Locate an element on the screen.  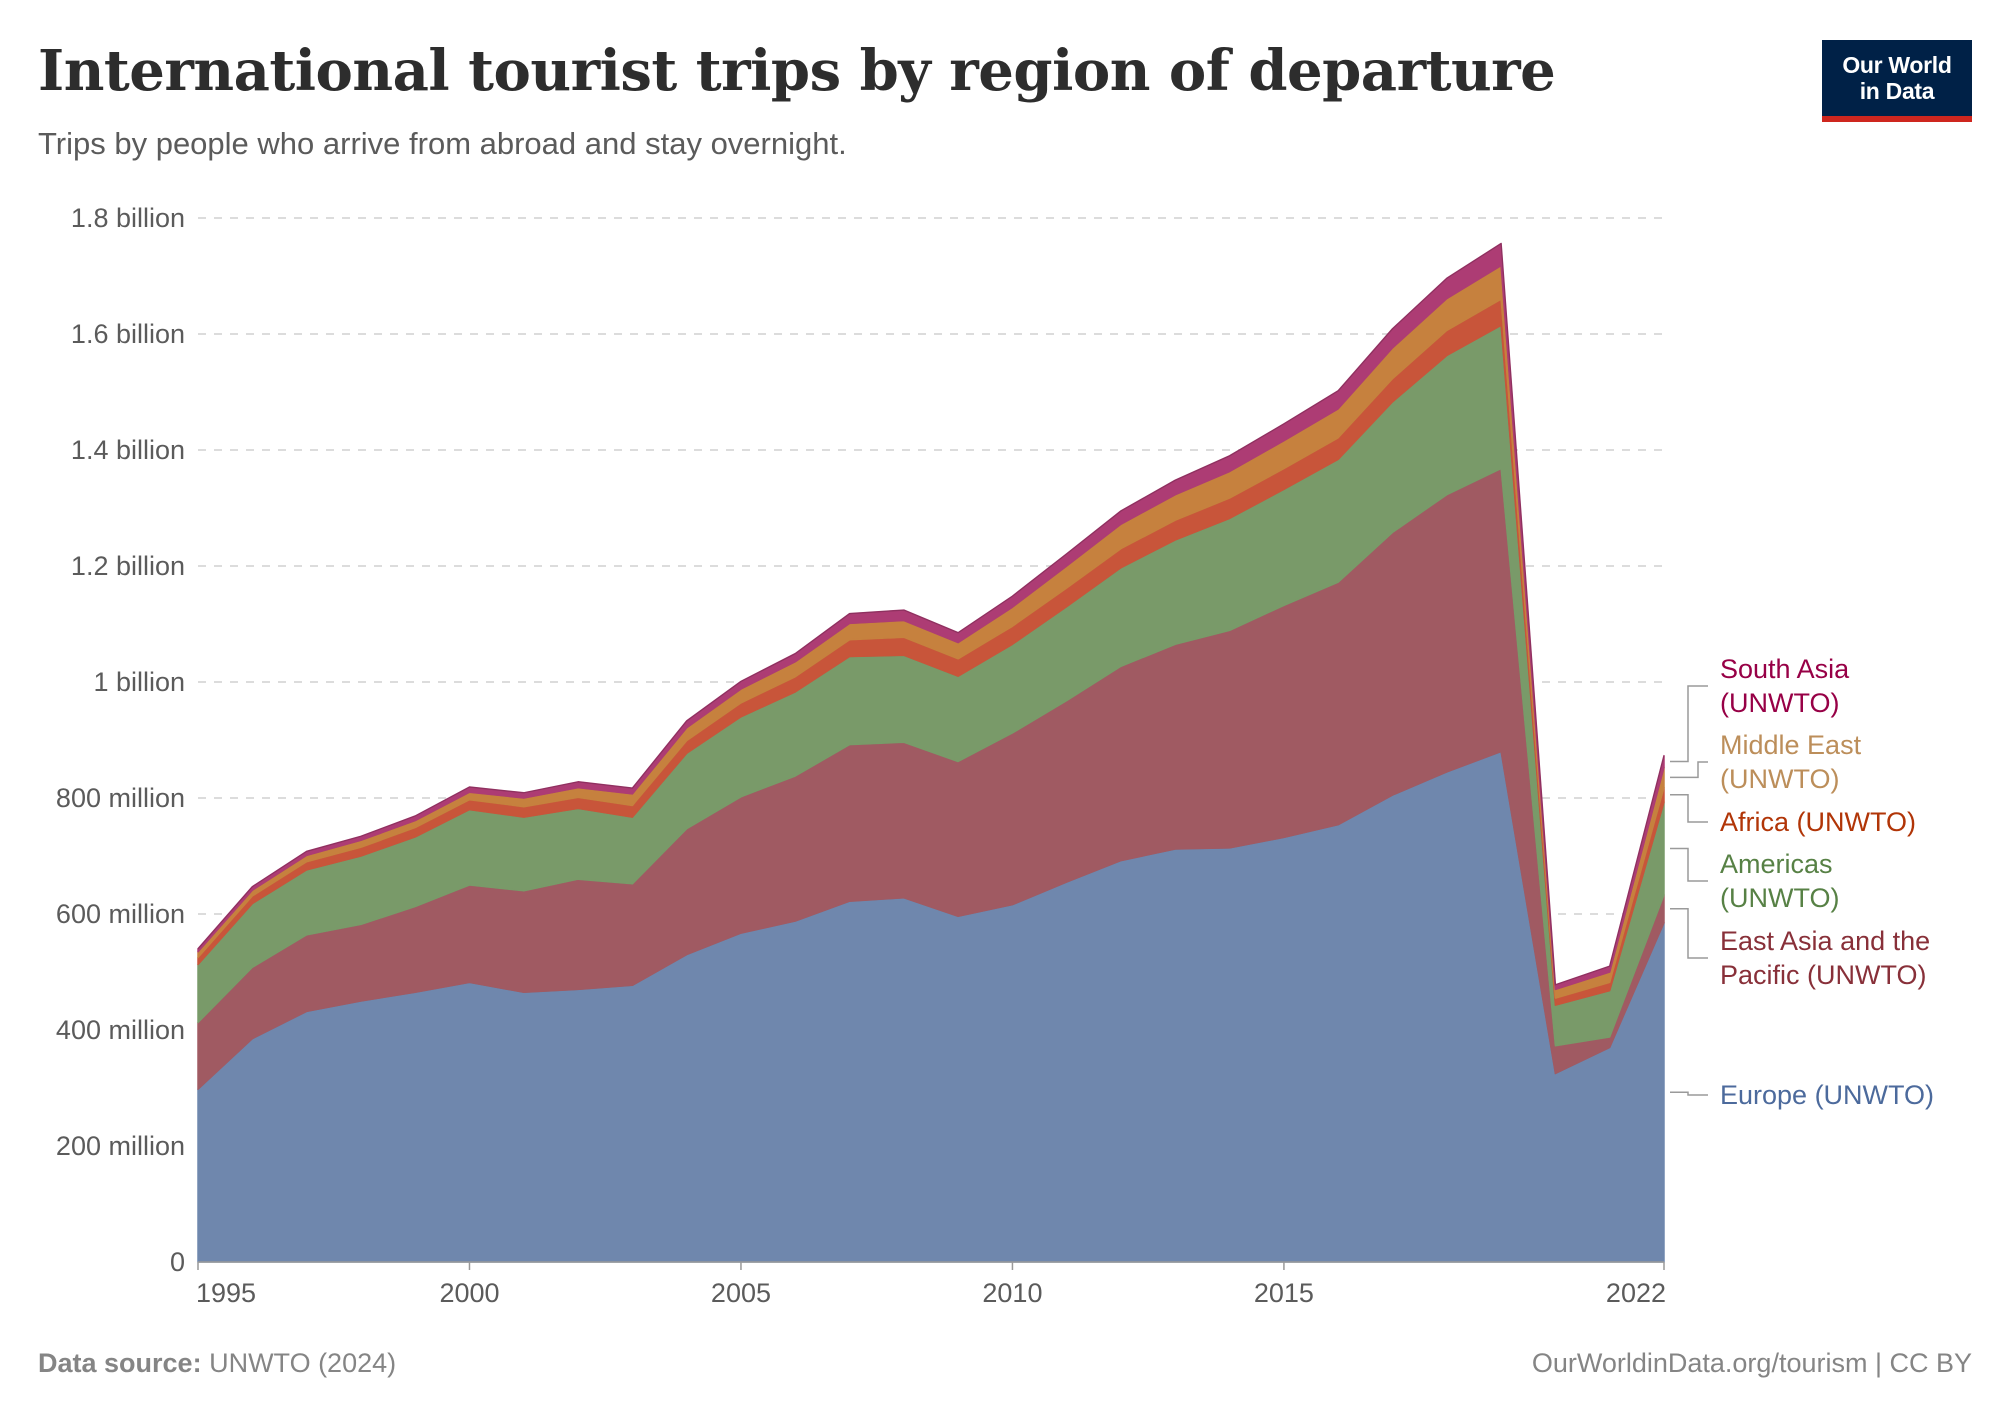
x-tick-label: 1995 is located at coordinates (226, 1293).